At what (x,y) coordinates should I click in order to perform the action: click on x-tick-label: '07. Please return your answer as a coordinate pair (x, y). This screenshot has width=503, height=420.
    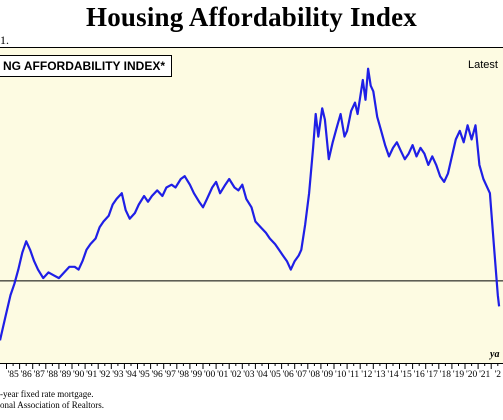
    Looking at the image, I should click on (301, 375).